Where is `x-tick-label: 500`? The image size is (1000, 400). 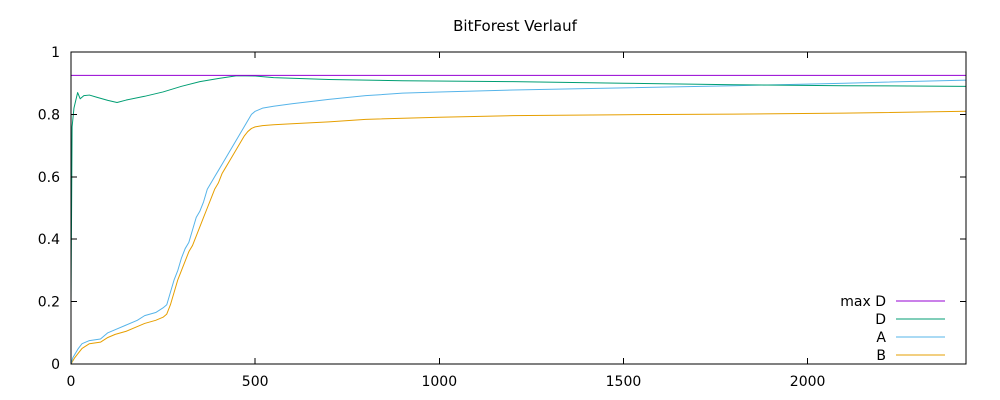
x-tick-label: 500 is located at coordinates (255, 382).